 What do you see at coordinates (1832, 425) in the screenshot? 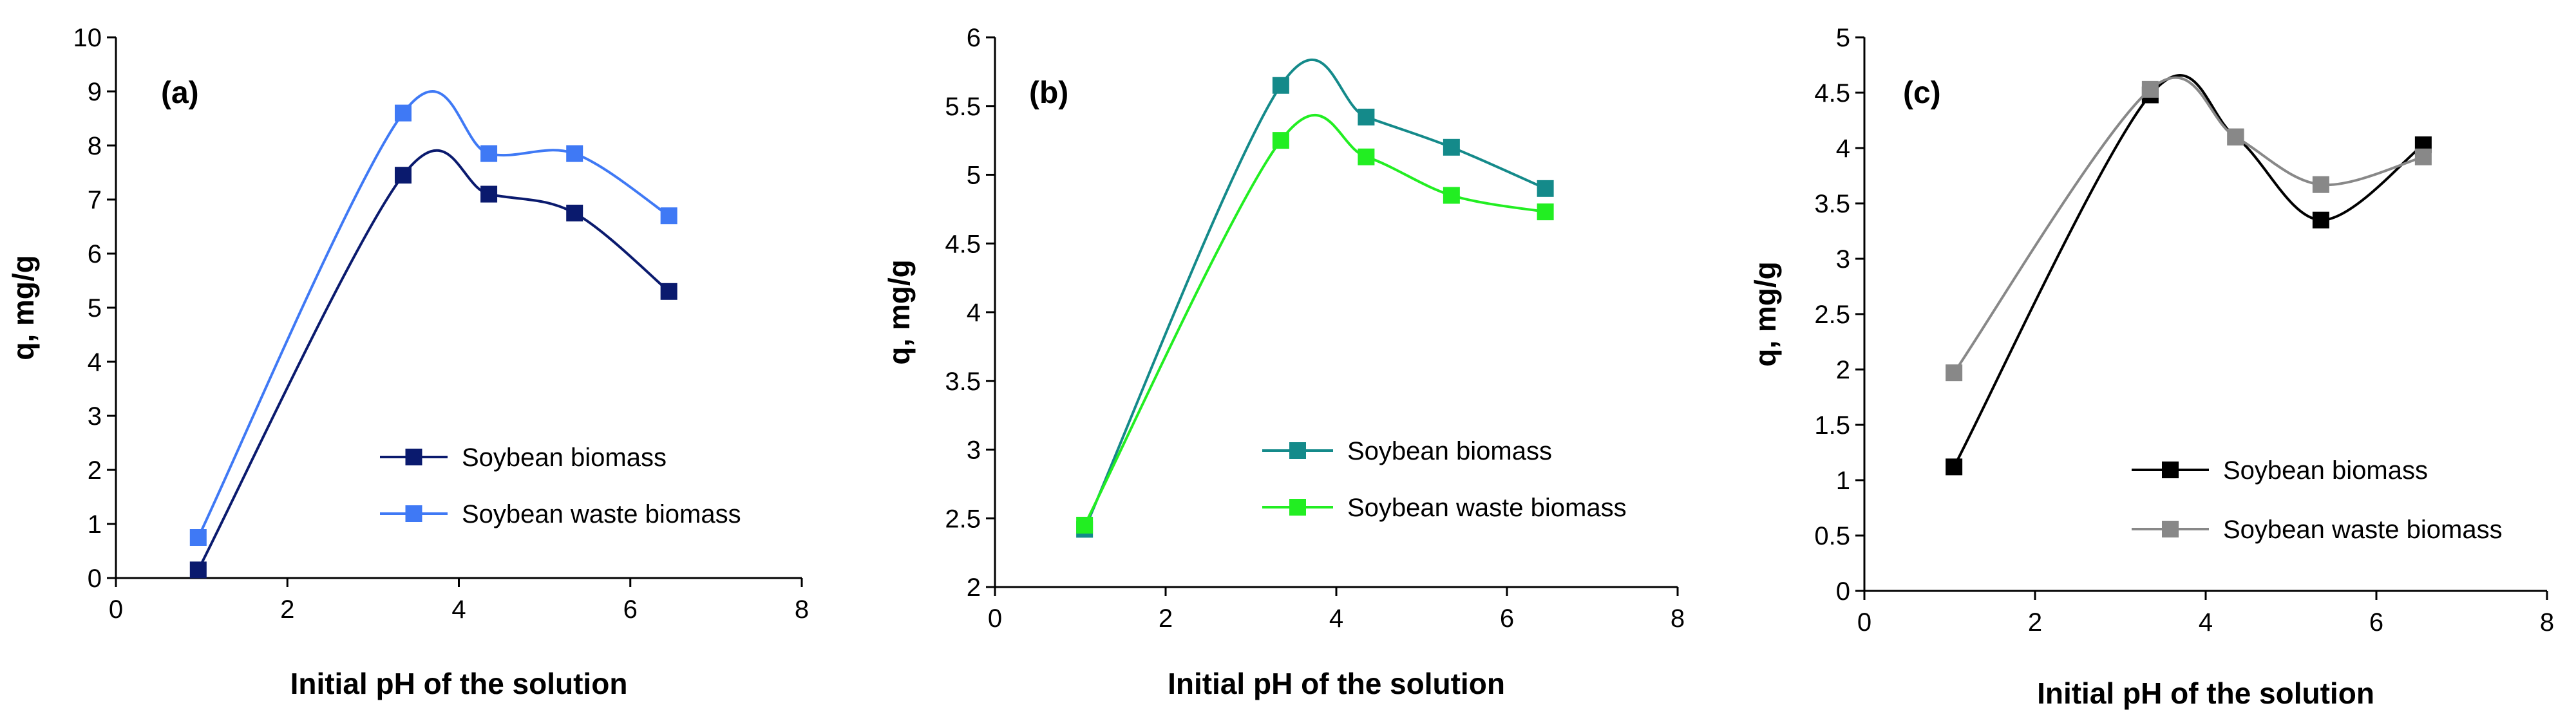
I see `y-tick-label: 1.5` at bounding box center [1832, 425].